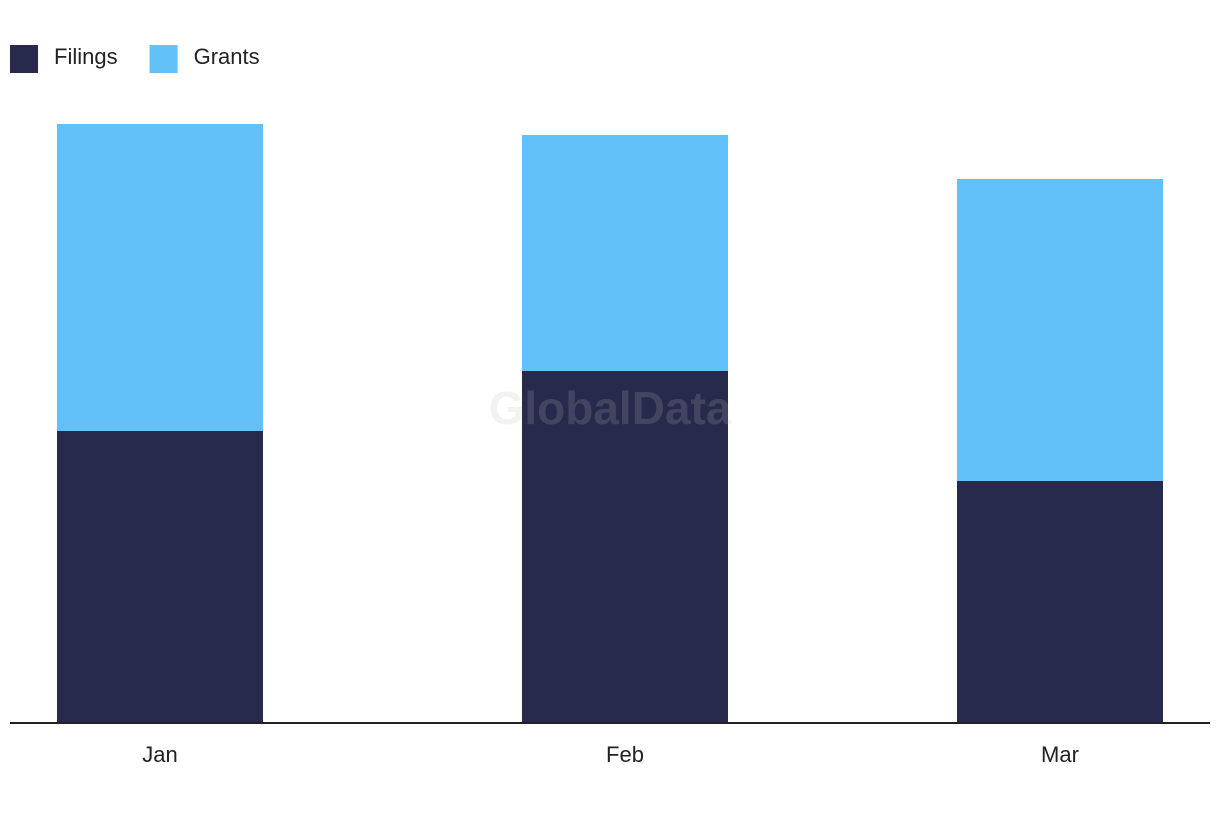 Image resolution: width=1220 pixels, height=822 pixels. What do you see at coordinates (625, 754) in the screenshot?
I see `x-tick-label: Feb` at bounding box center [625, 754].